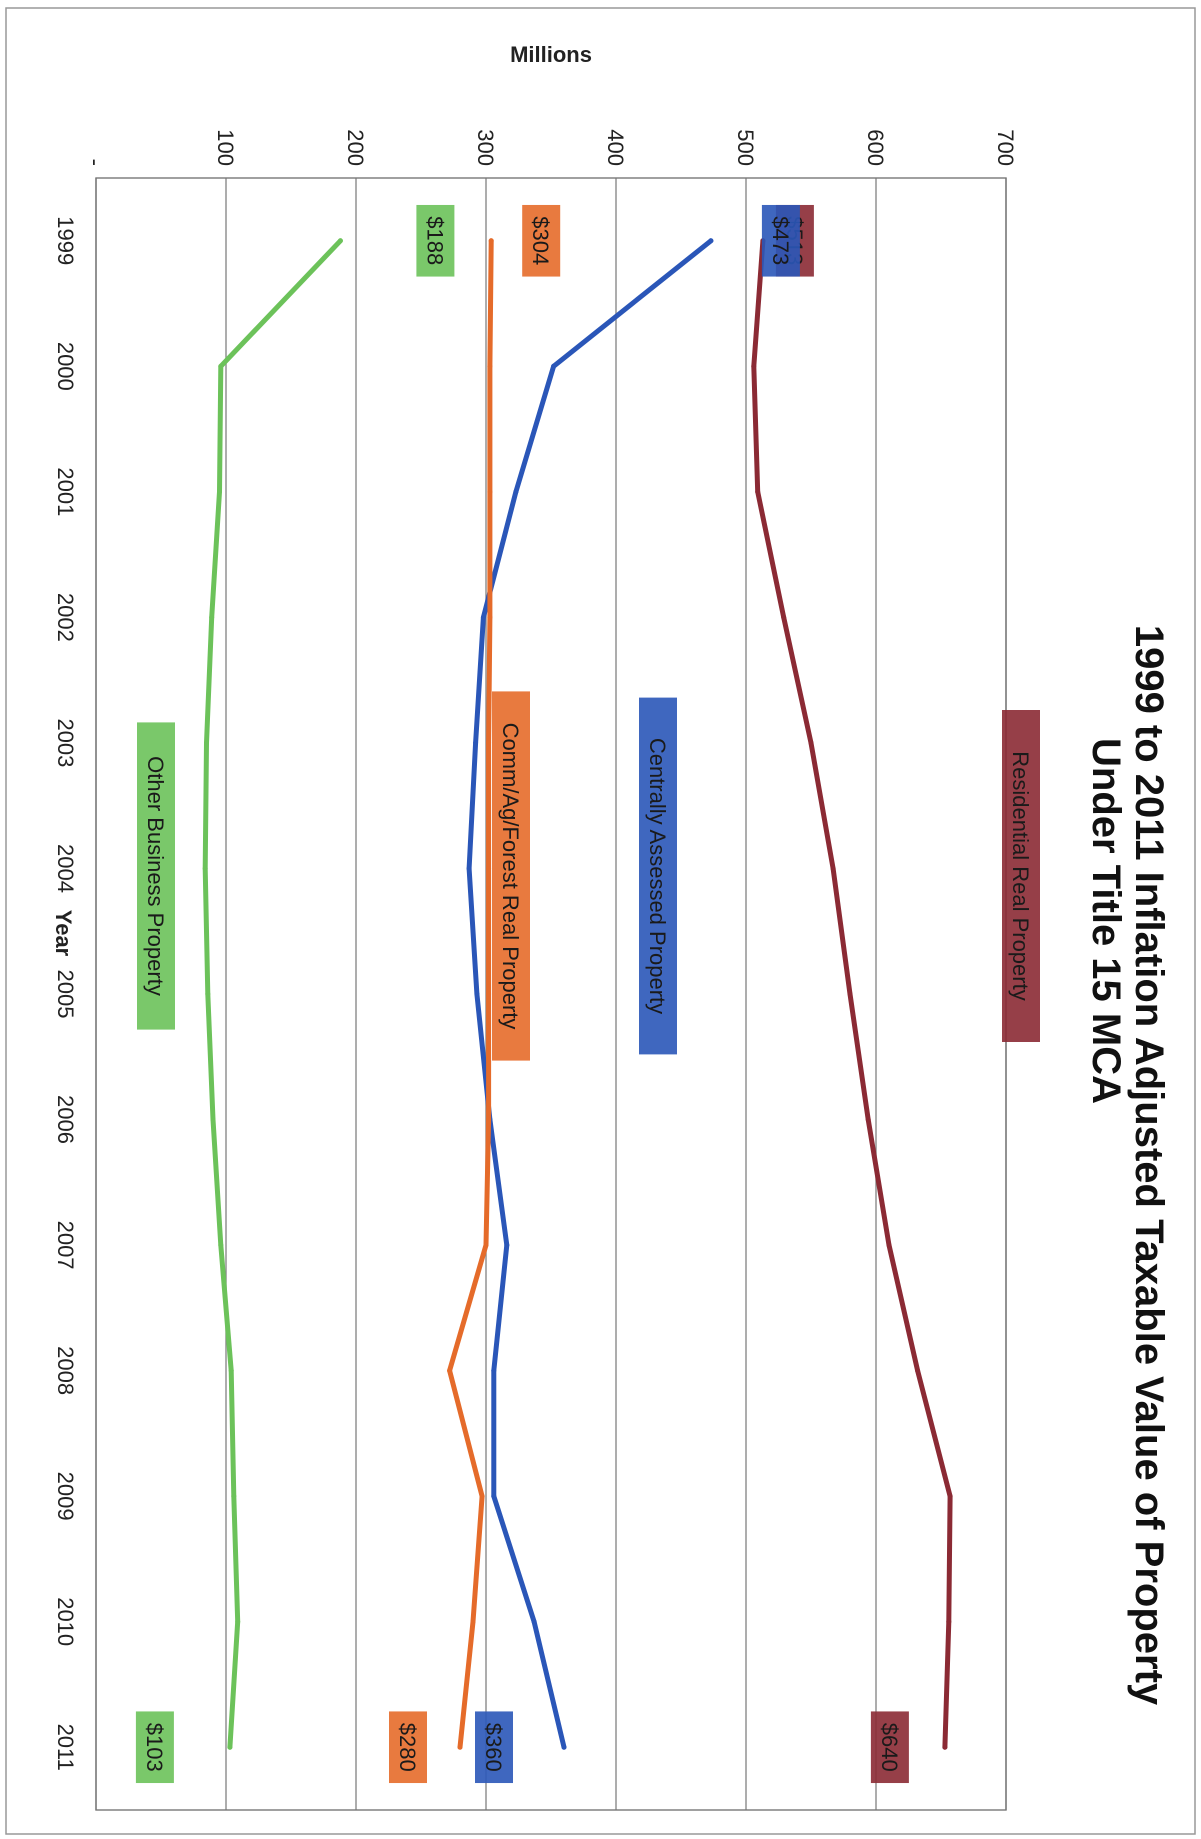 The width and height of the screenshot is (1201, 1839). I want to click on data-label: $360, so click(494, 1747).